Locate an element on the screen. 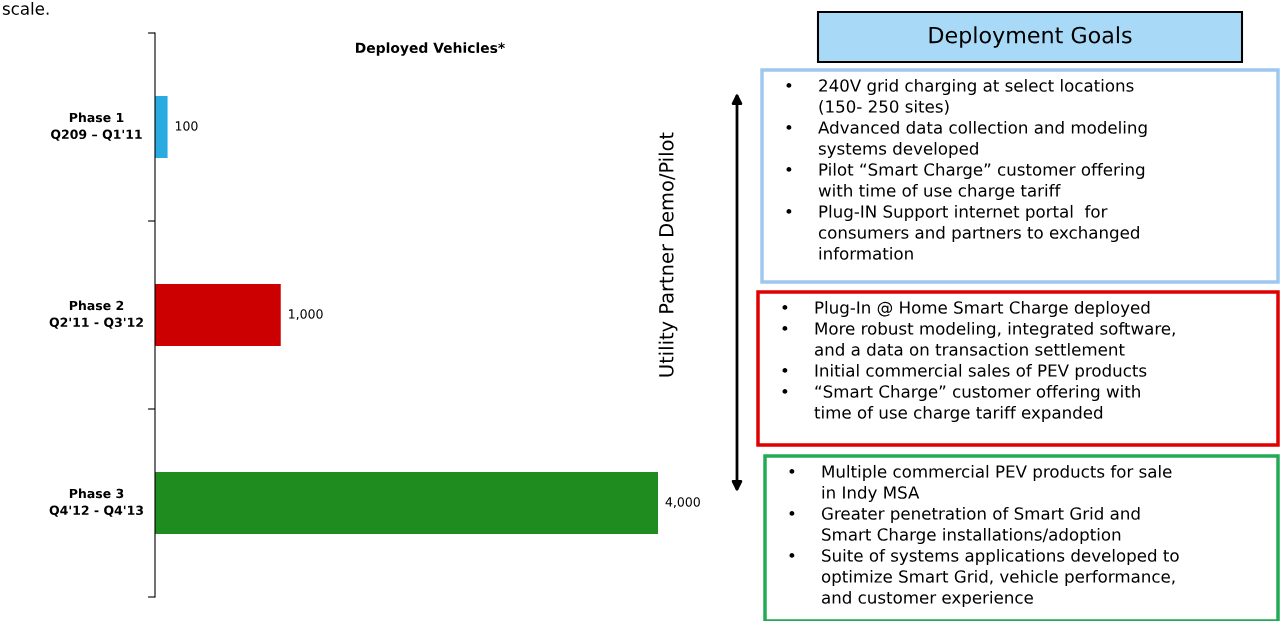 Image resolution: width=1281 pixels, height=621 pixels. text: scale. is located at coordinates (25, 8).